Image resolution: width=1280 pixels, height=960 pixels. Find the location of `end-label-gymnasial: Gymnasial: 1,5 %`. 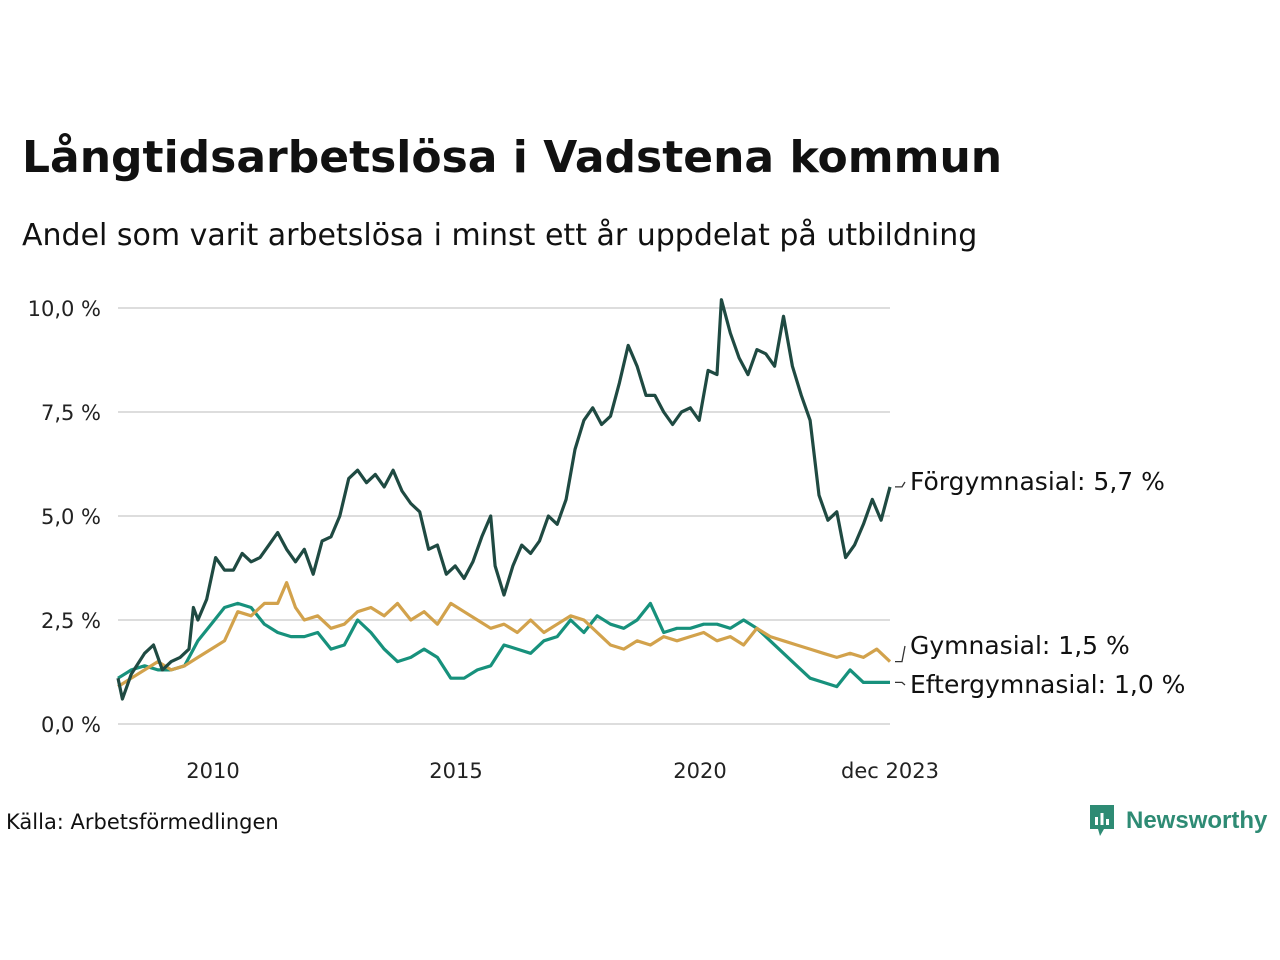

end-label-gymnasial: Gymnasial: 1,5 % is located at coordinates (1020, 645).